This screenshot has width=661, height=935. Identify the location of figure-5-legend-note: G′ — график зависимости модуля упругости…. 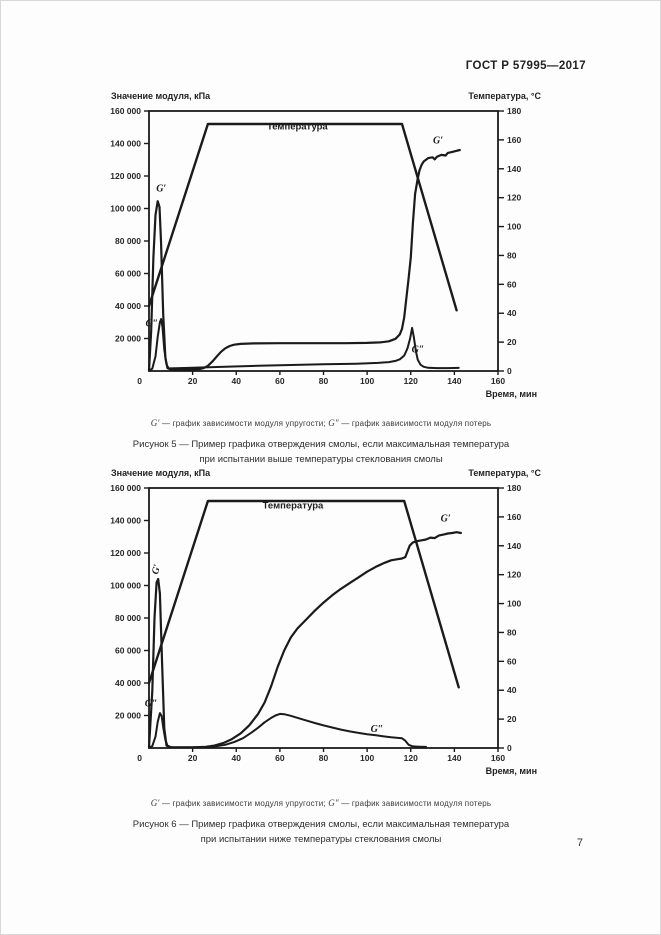
(321, 423).